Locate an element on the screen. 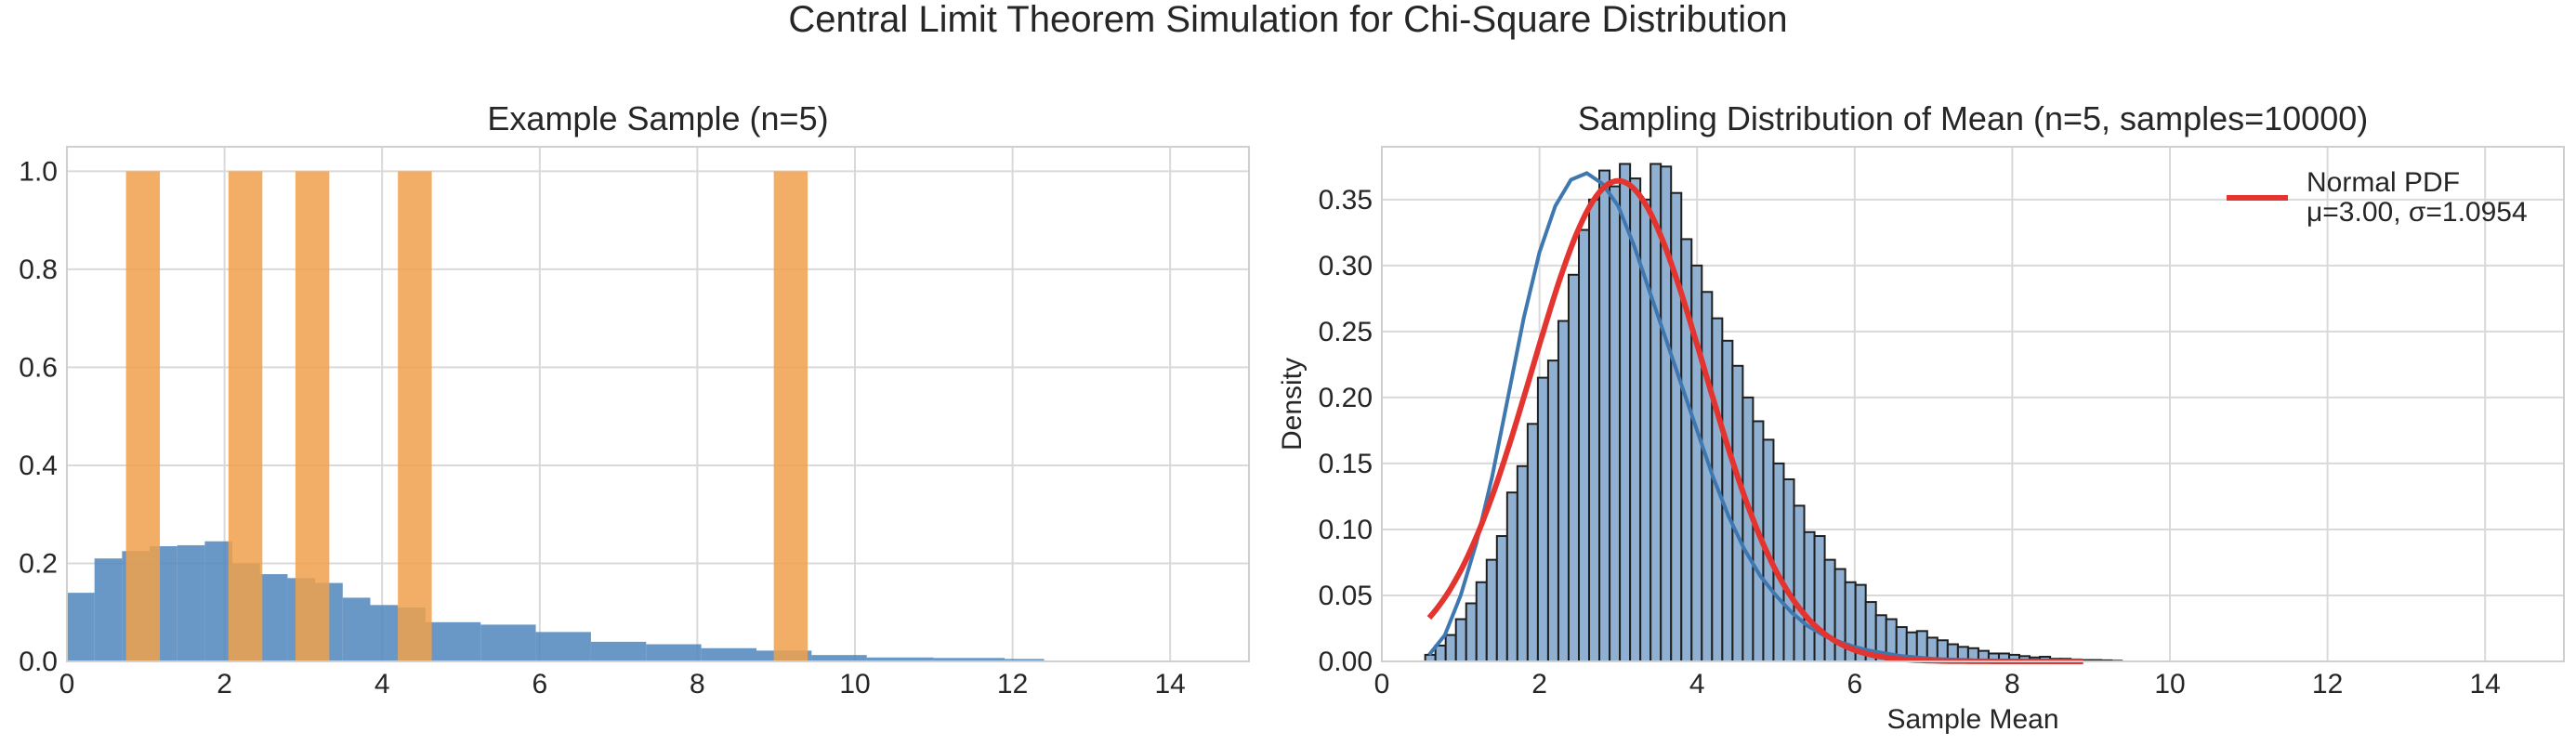  right-ytick-label: 0.20 is located at coordinates (1346, 398).